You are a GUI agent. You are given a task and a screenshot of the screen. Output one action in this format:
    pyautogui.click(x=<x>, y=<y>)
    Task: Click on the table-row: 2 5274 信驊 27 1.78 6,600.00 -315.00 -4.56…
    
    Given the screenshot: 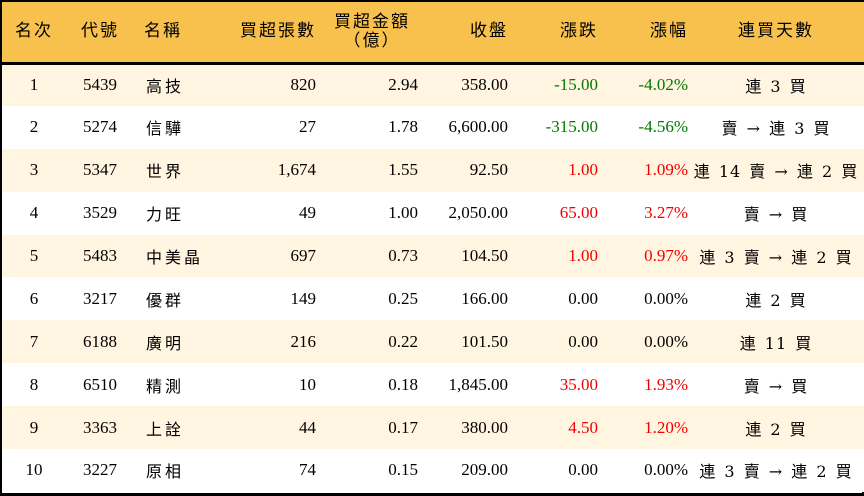 What is the action you would take?
    pyautogui.click(x=433, y=127)
    